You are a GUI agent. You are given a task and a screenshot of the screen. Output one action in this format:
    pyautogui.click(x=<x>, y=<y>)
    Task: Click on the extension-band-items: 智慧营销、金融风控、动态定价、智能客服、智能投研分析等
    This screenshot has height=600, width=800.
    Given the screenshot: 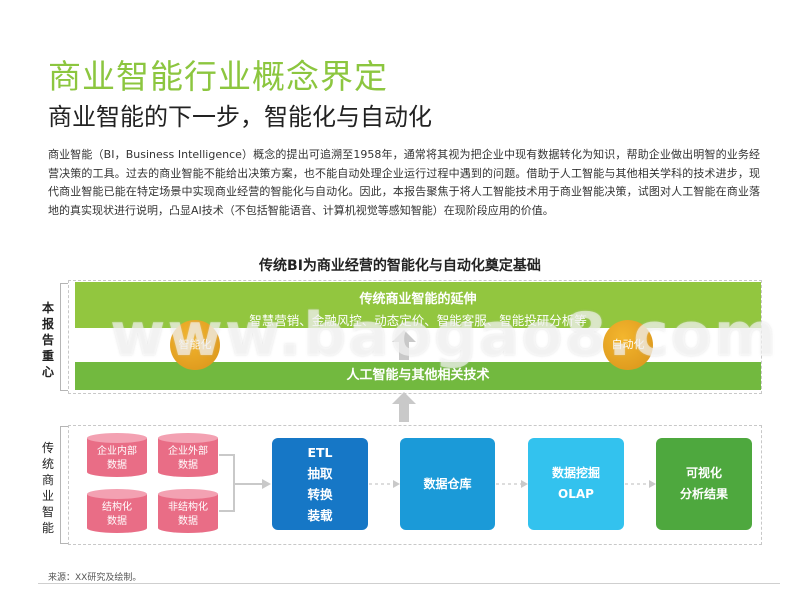 What is the action you would take?
    pyautogui.click(x=418, y=320)
    